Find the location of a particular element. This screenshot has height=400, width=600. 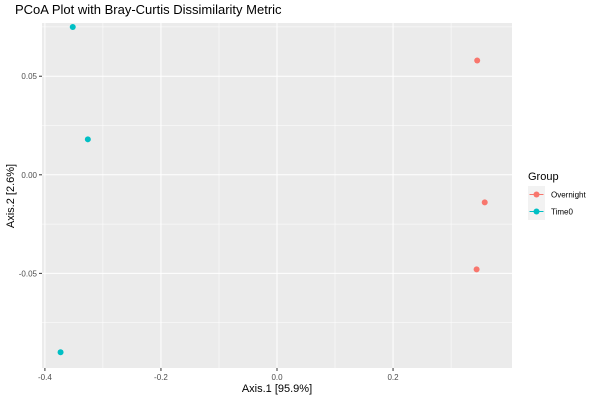

x-axis-title: Axis.1 [95.9%] is located at coordinates (277, 389).